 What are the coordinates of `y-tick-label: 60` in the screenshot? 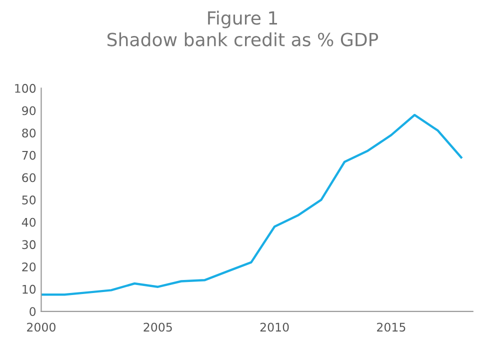 It's located at (29, 177).